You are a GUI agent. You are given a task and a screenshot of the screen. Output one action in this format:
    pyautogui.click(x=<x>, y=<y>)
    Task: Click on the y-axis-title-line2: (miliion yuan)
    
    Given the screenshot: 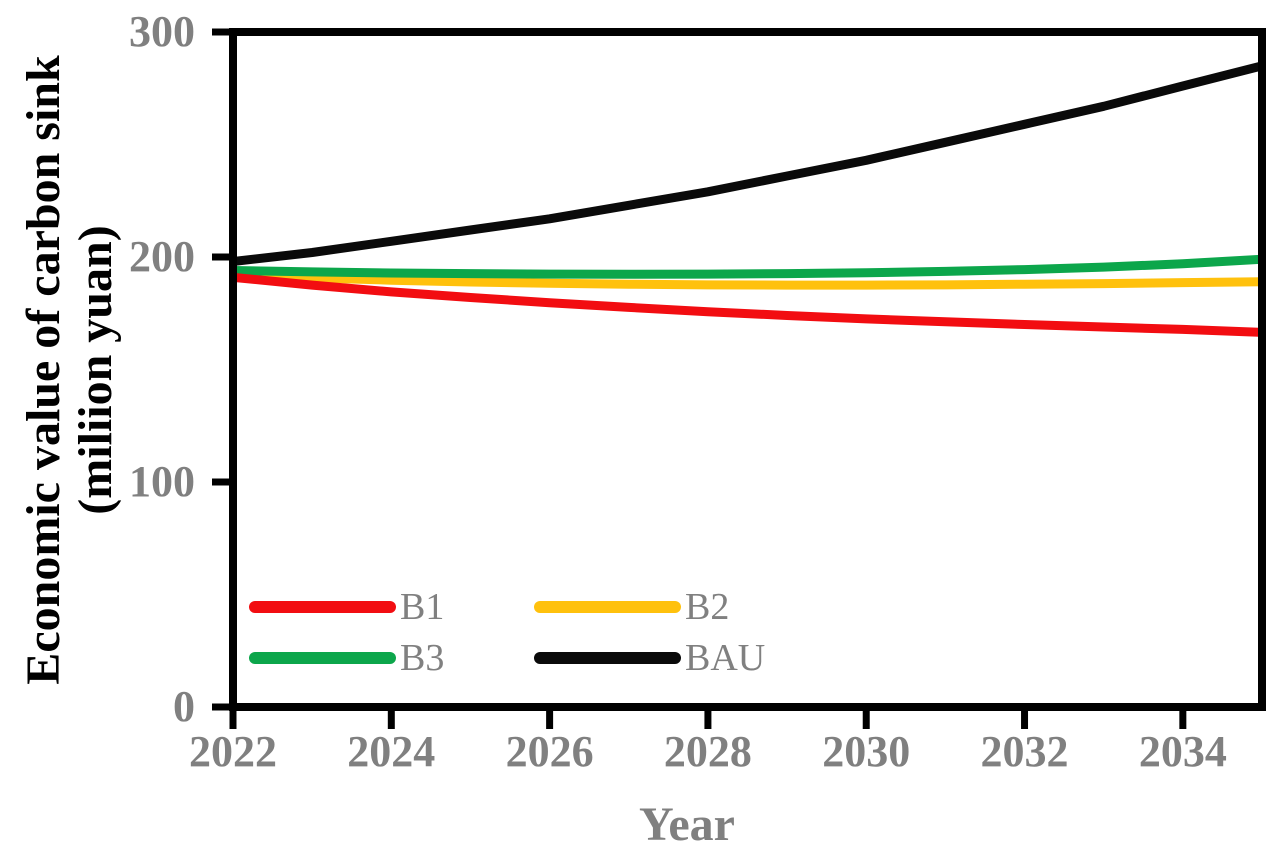 What is the action you would take?
    pyautogui.click(x=95, y=370)
    